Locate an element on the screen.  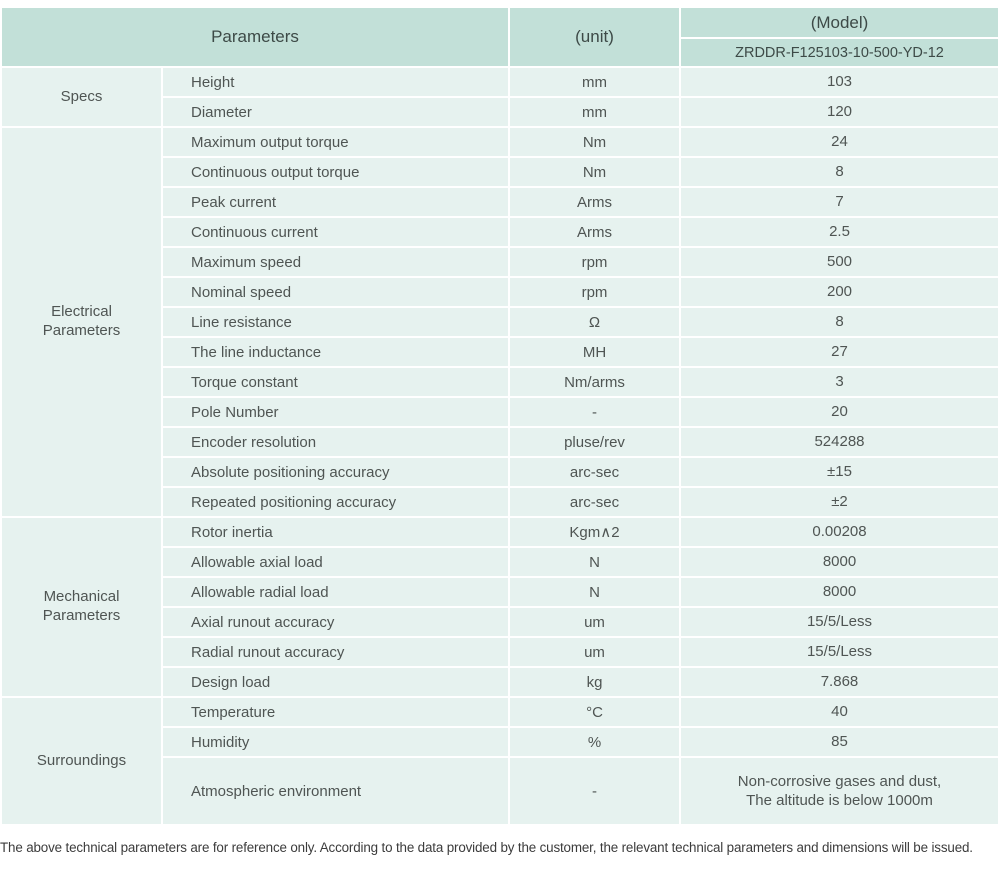
value-cell: 524288 is located at coordinates (839, 442).